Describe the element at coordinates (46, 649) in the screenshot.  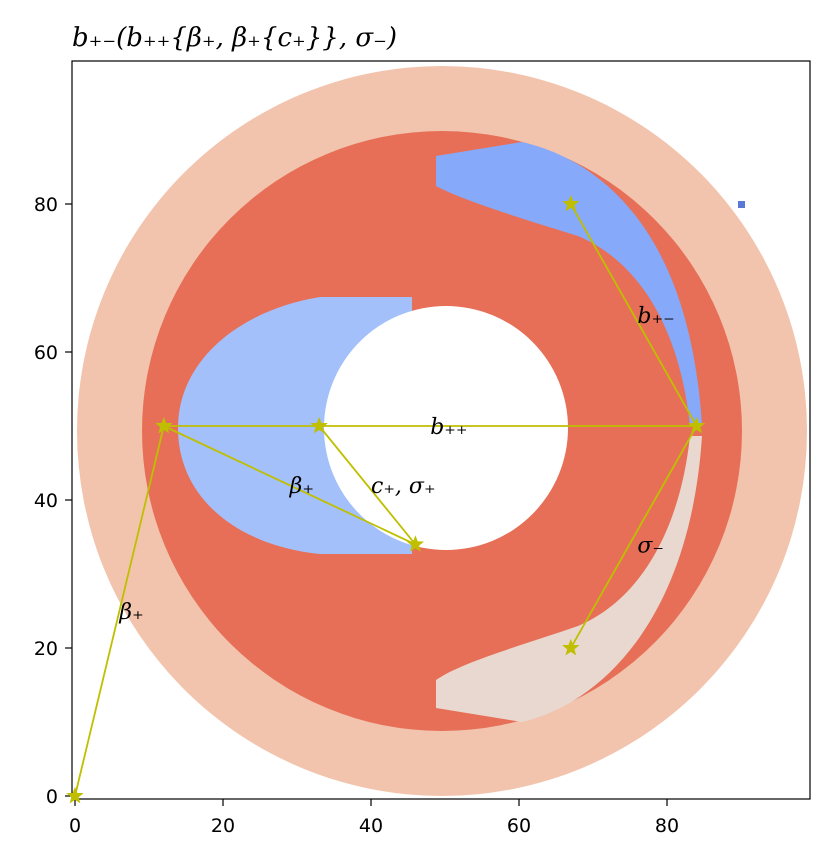
I see `y-tick-label: 20` at that location.